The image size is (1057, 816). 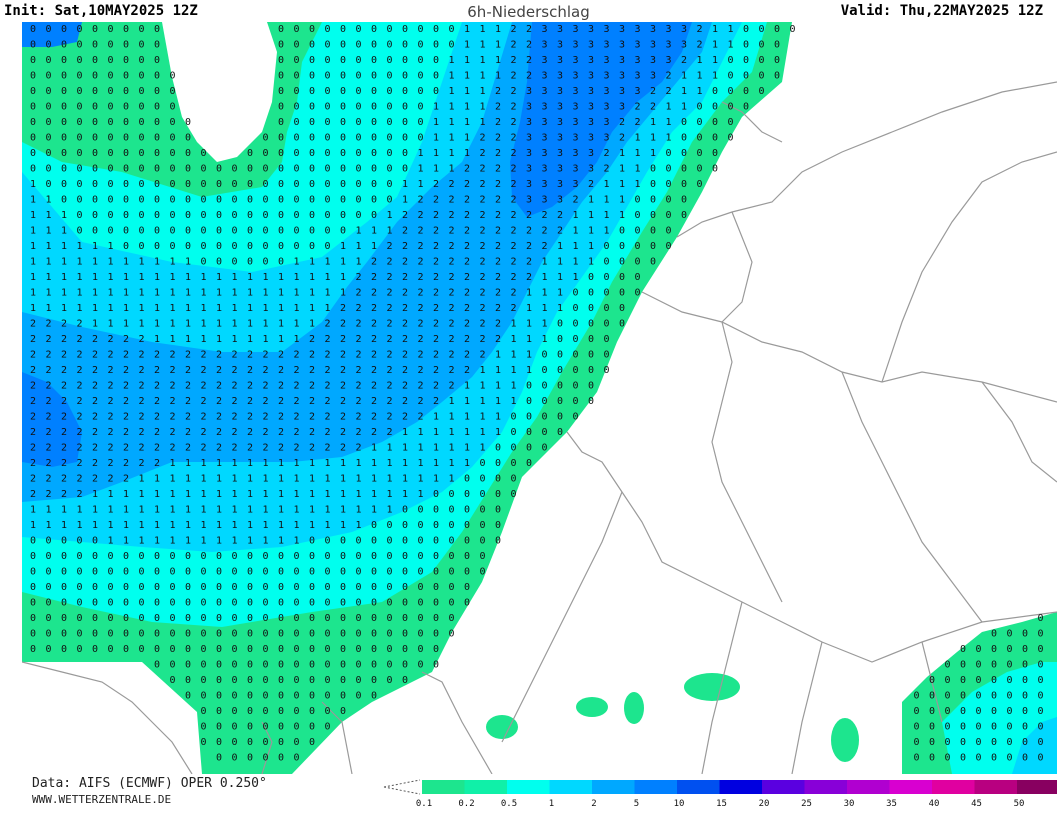 What do you see at coordinates (764, 804) in the screenshot?
I see `legend-label: 20` at bounding box center [764, 804].